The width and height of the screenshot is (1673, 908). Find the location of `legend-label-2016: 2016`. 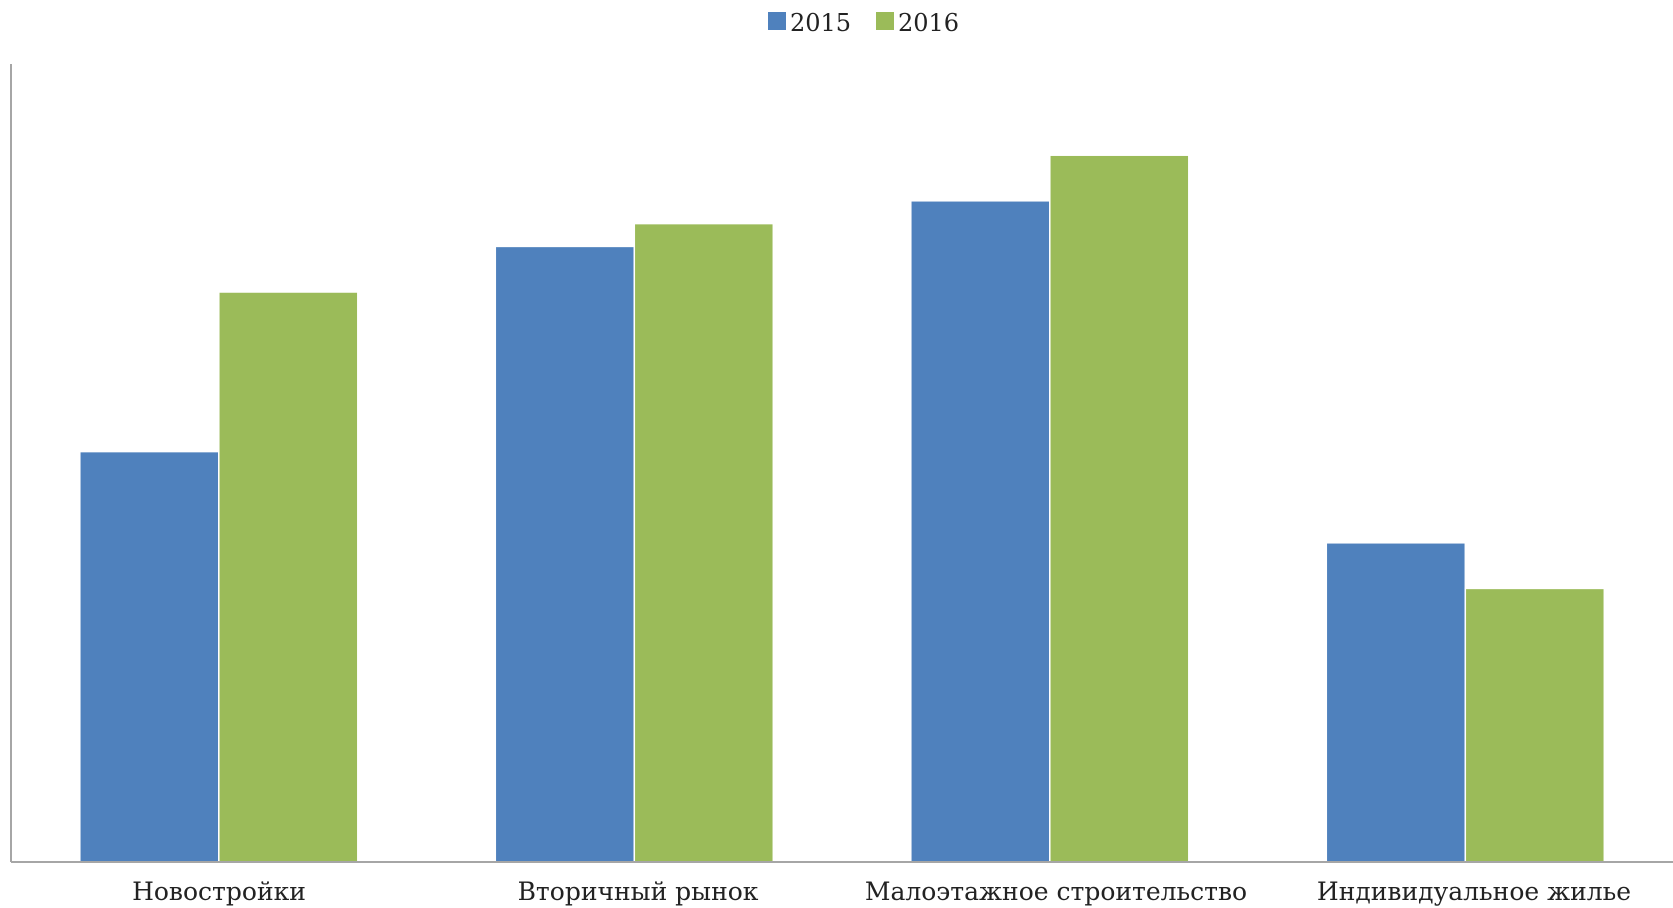

legend-label-2016: 2016 is located at coordinates (928, 23).